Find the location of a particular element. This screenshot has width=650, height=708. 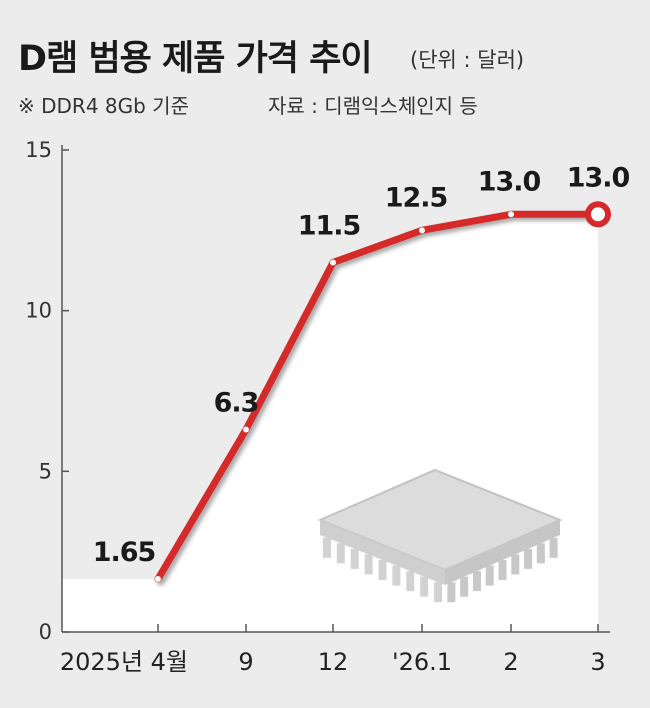

chip-icon is located at coordinates (440, 535).